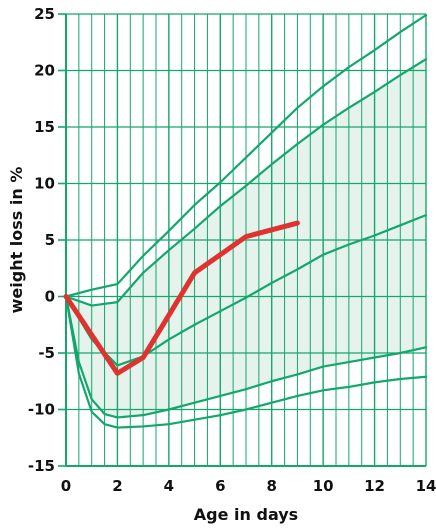 This screenshot has width=436, height=528. I want to click on y-tick-label: 0, so click(50, 297).